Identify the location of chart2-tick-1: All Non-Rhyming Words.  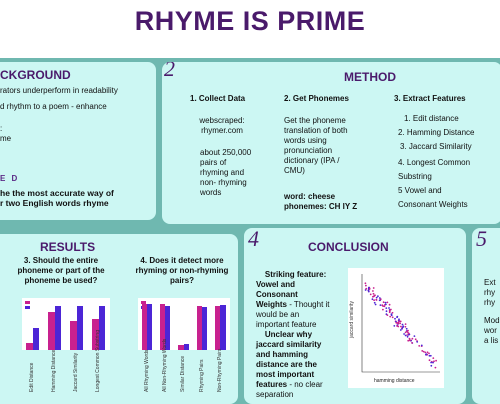
(165, 365).